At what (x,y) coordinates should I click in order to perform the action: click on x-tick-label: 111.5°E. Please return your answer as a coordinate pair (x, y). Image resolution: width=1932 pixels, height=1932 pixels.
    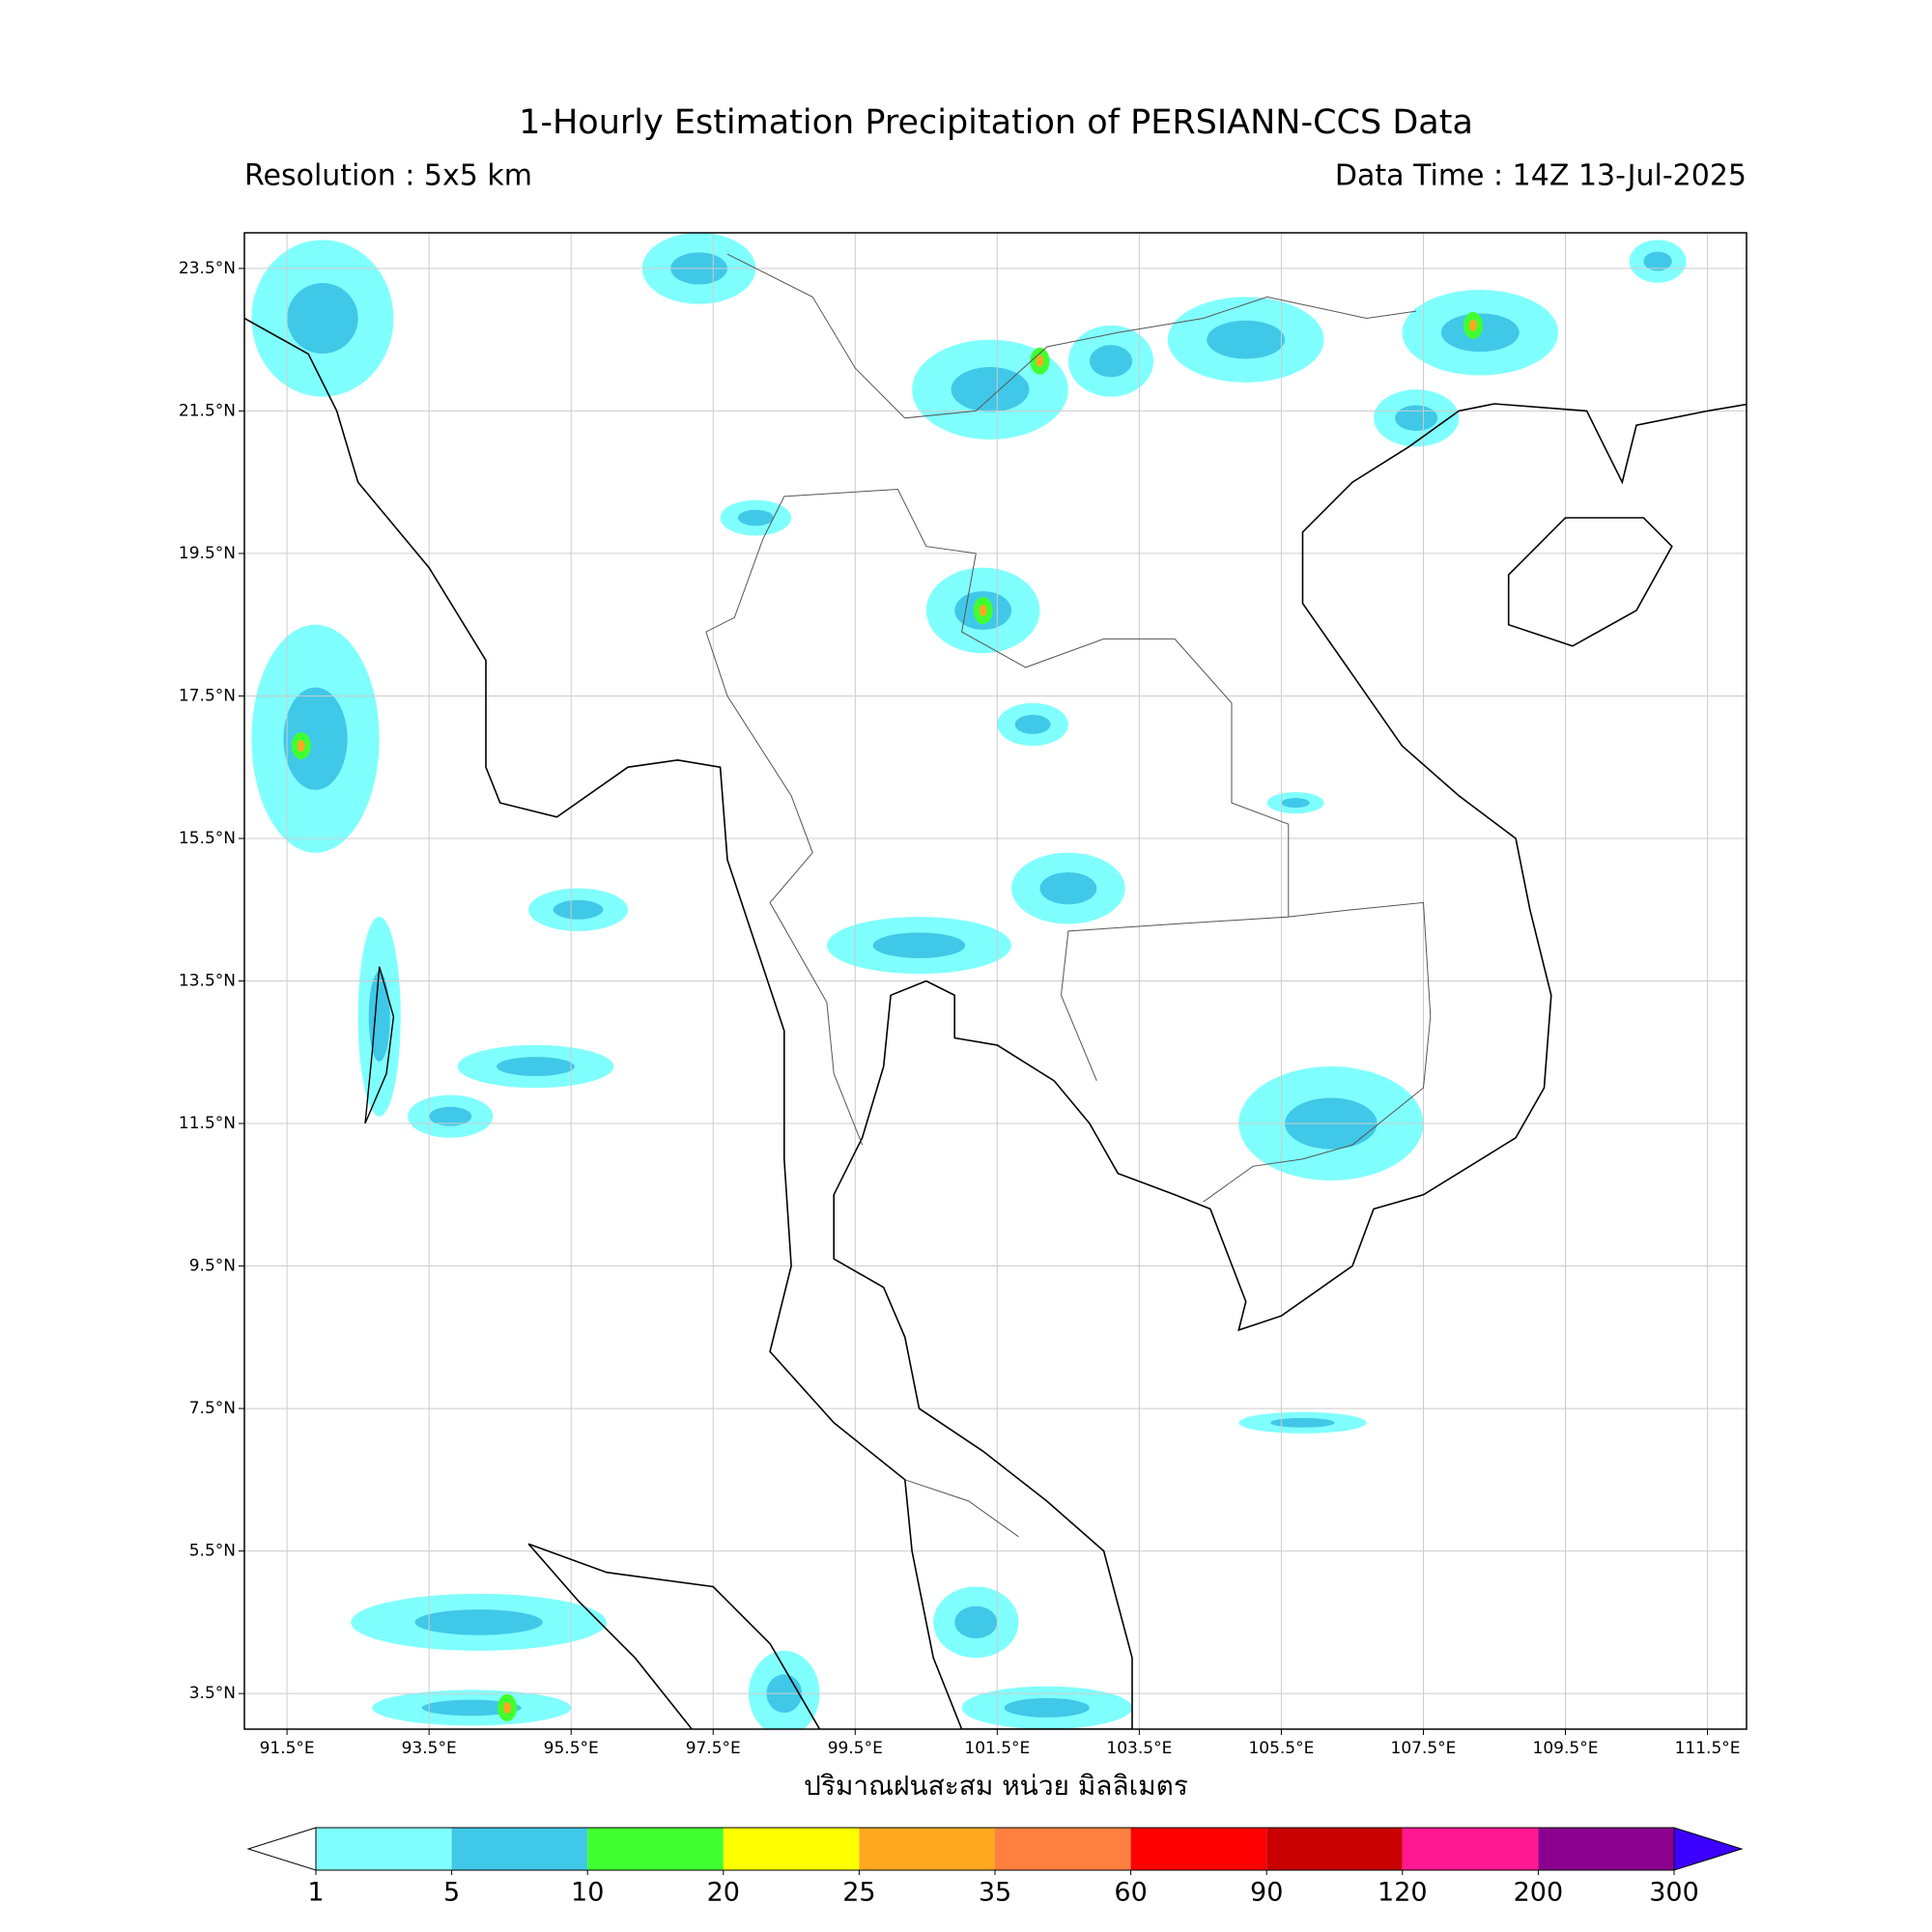
    Looking at the image, I should click on (1708, 1748).